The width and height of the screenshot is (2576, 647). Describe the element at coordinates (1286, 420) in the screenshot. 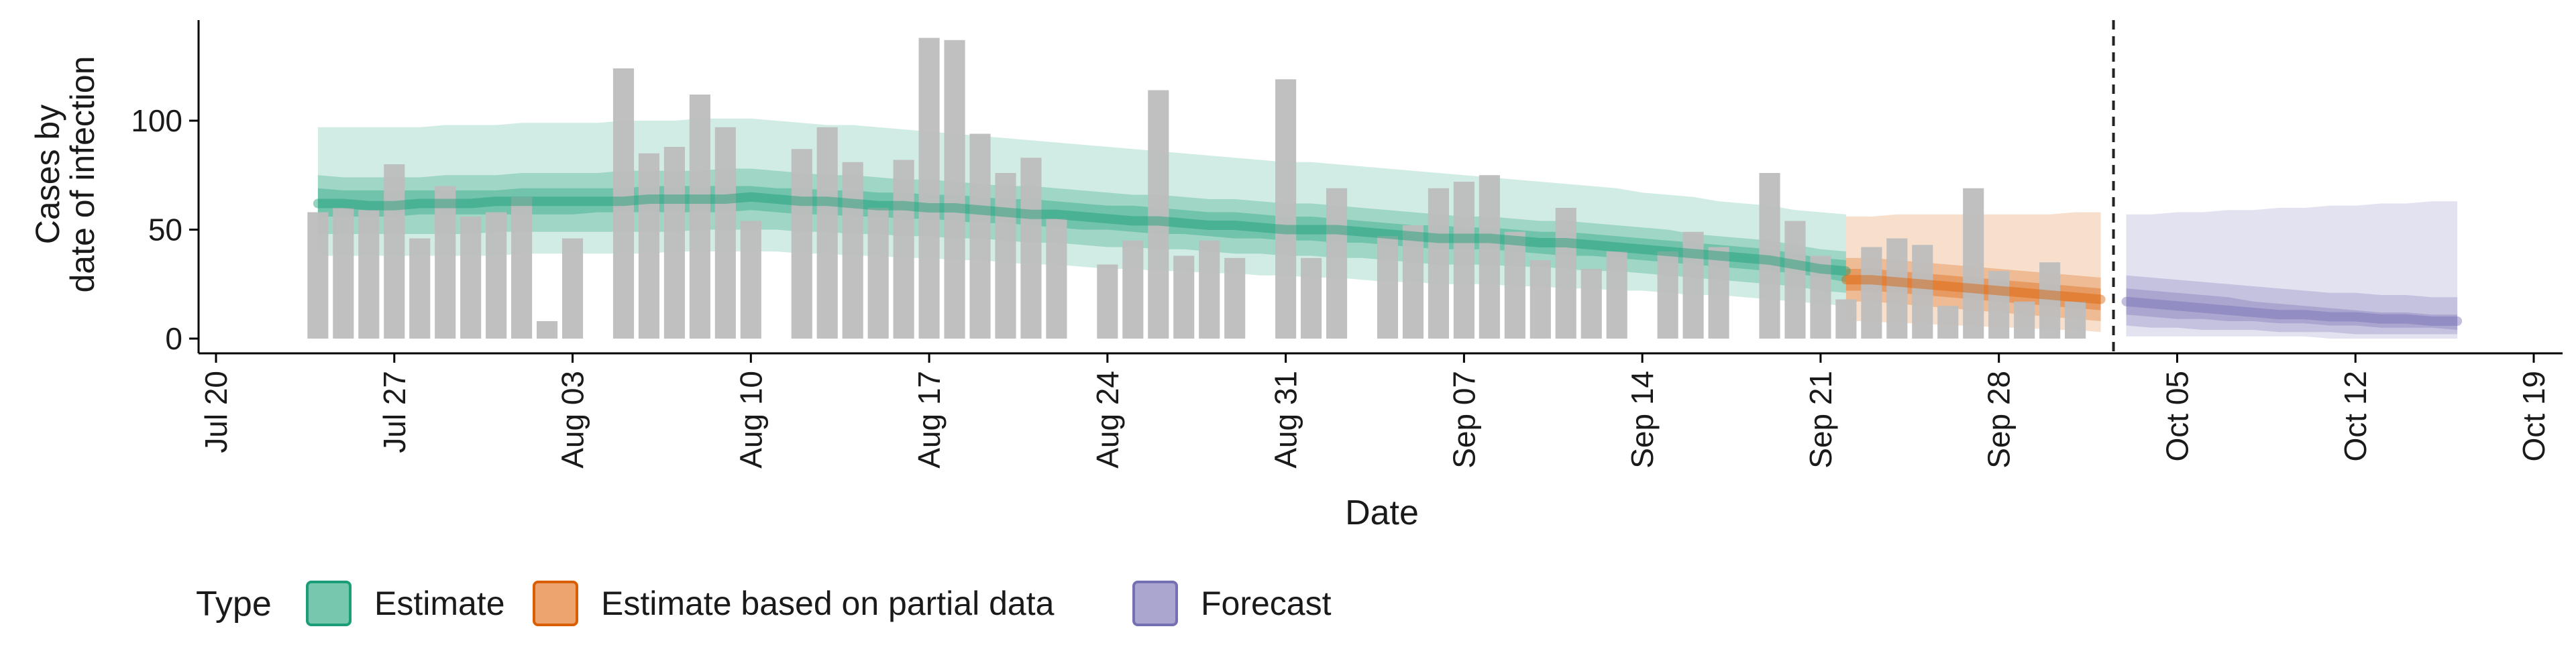

I see `x-tick-label: Aug 31` at that location.